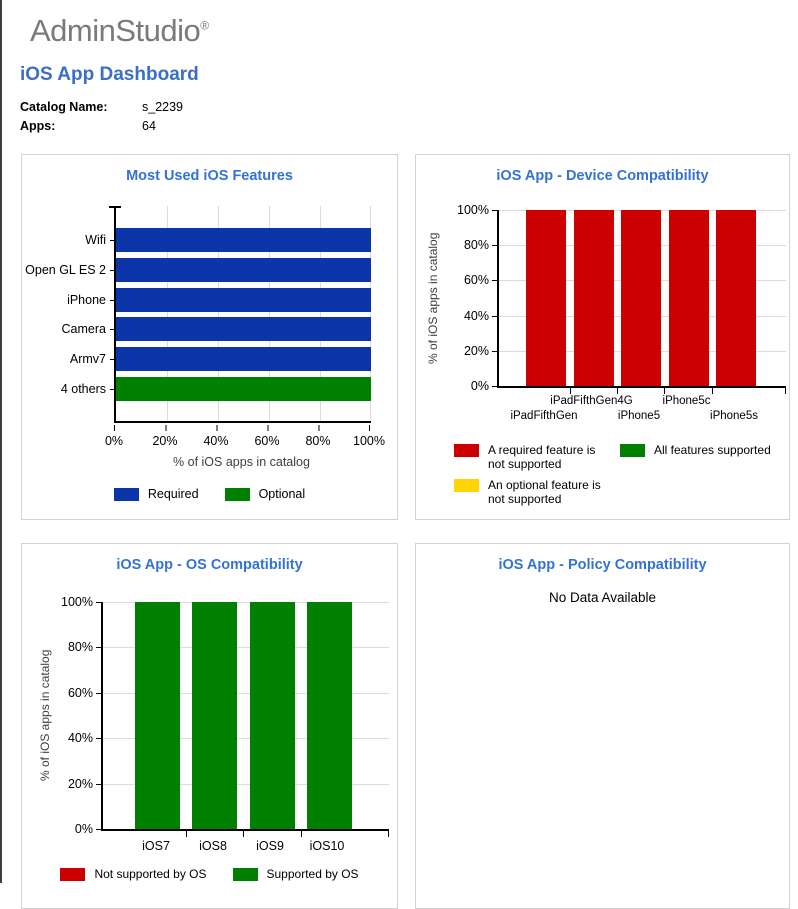 The width and height of the screenshot is (798, 909). I want to click on window-left-edge, so click(1, 441).